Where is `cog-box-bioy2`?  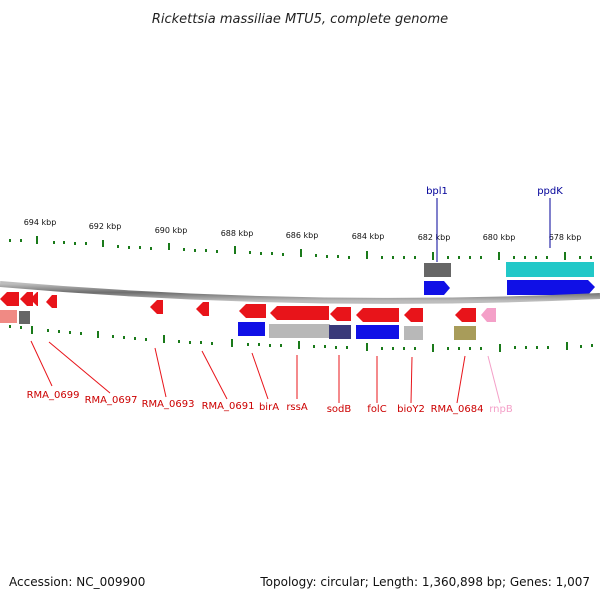
cog-box-bioy2 is located at coordinates (413, 333).